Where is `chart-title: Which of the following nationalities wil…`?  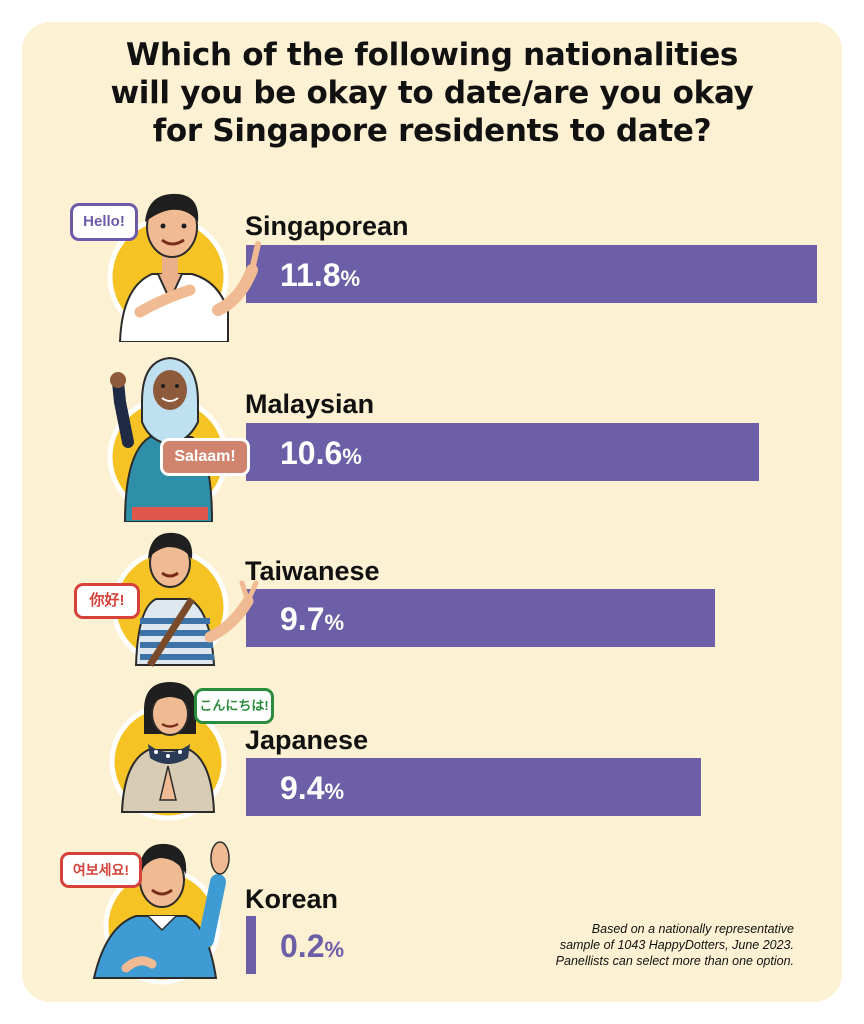
chart-title: Which of the following nationalities wil… is located at coordinates (432, 93).